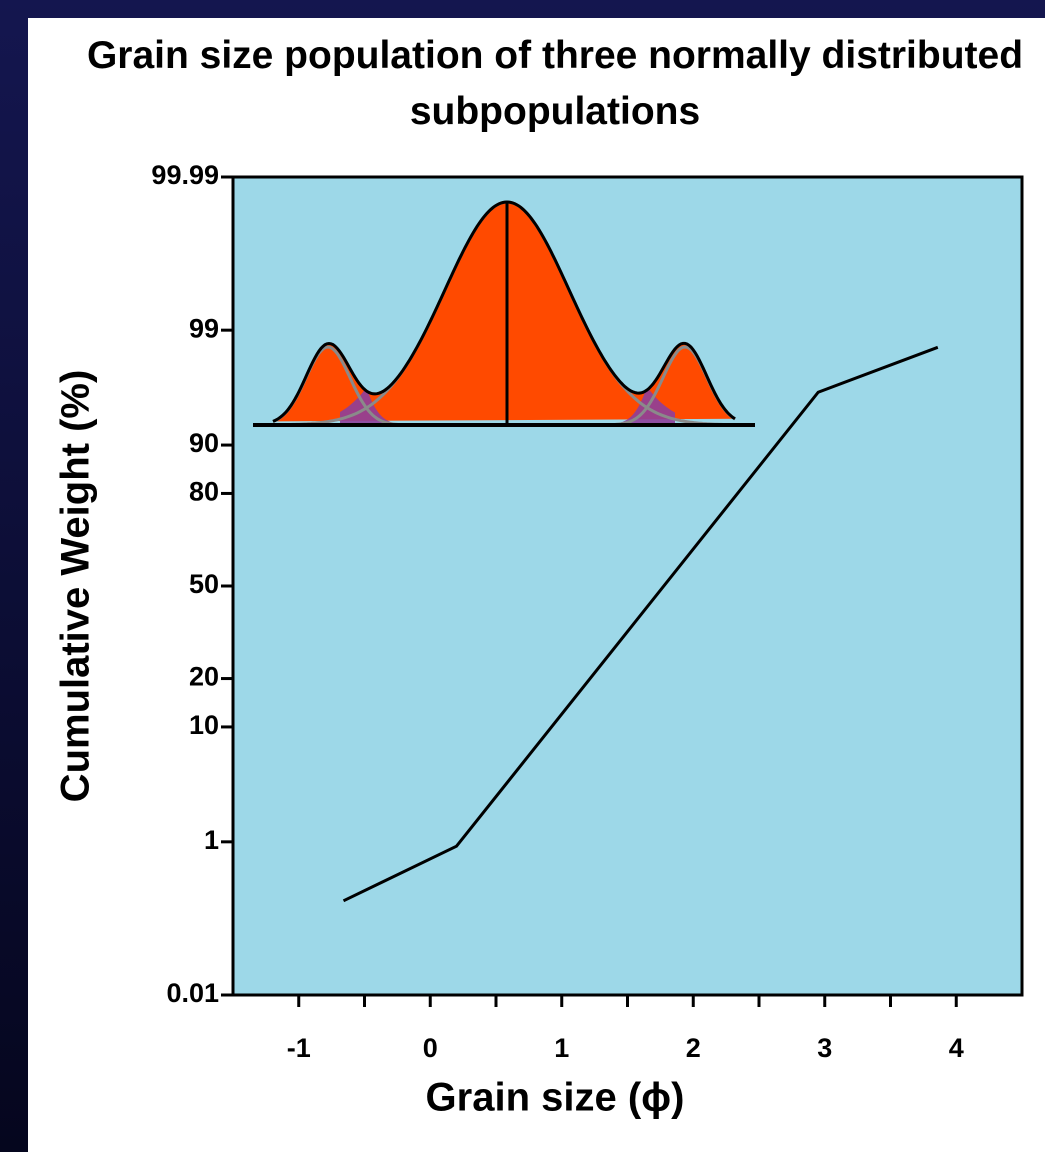  Describe the element at coordinates (430, 1048) in the screenshot. I see `x-tick-label: 0` at that location.